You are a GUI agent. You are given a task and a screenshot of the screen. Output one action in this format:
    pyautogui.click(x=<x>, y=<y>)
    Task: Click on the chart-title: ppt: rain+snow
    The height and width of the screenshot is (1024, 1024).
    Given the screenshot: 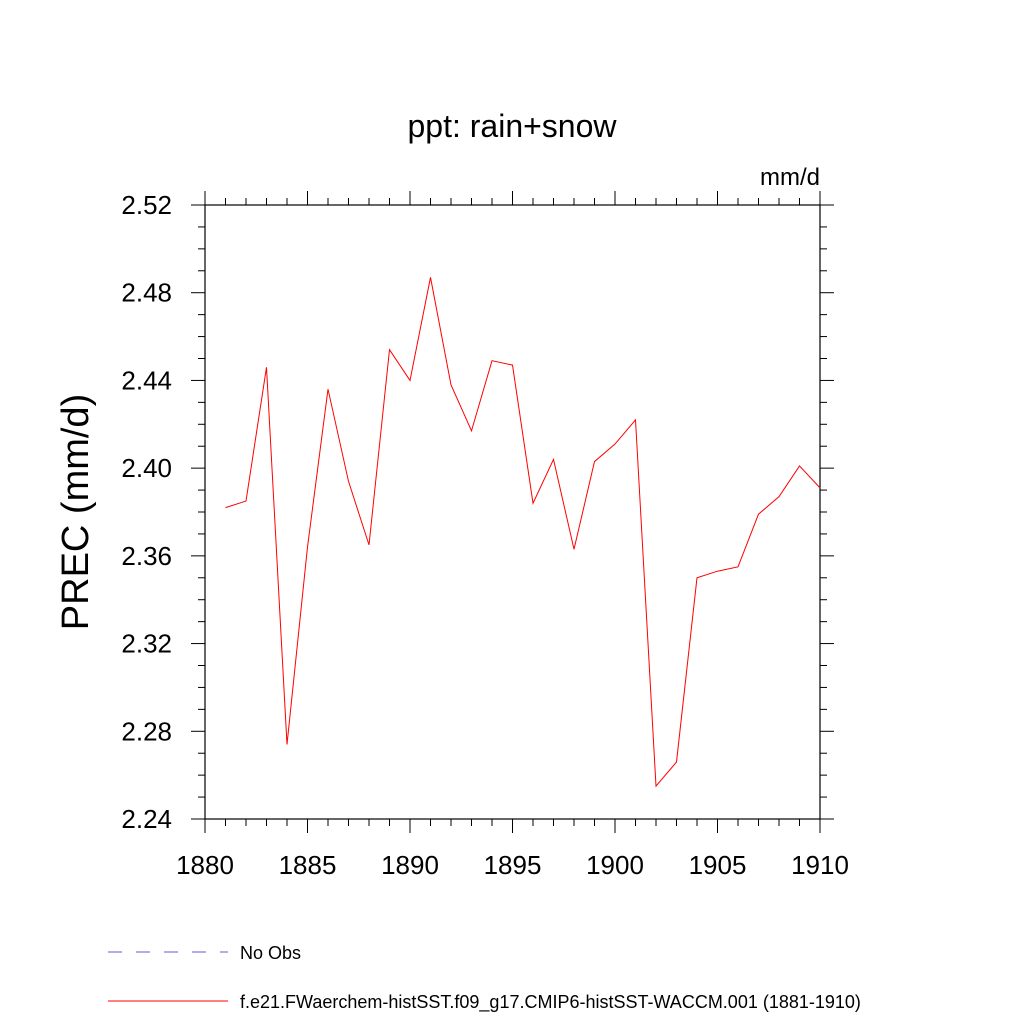 What is the action you would take?
    pyautogui.click(x=512, y=126)
    